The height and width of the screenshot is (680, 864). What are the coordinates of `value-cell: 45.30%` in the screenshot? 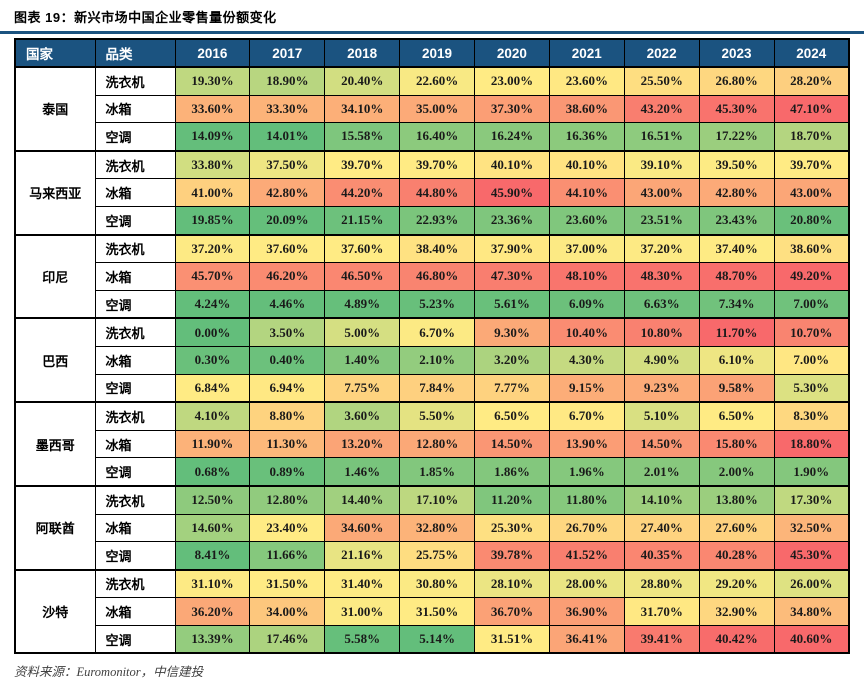 It's located at (736, 109).